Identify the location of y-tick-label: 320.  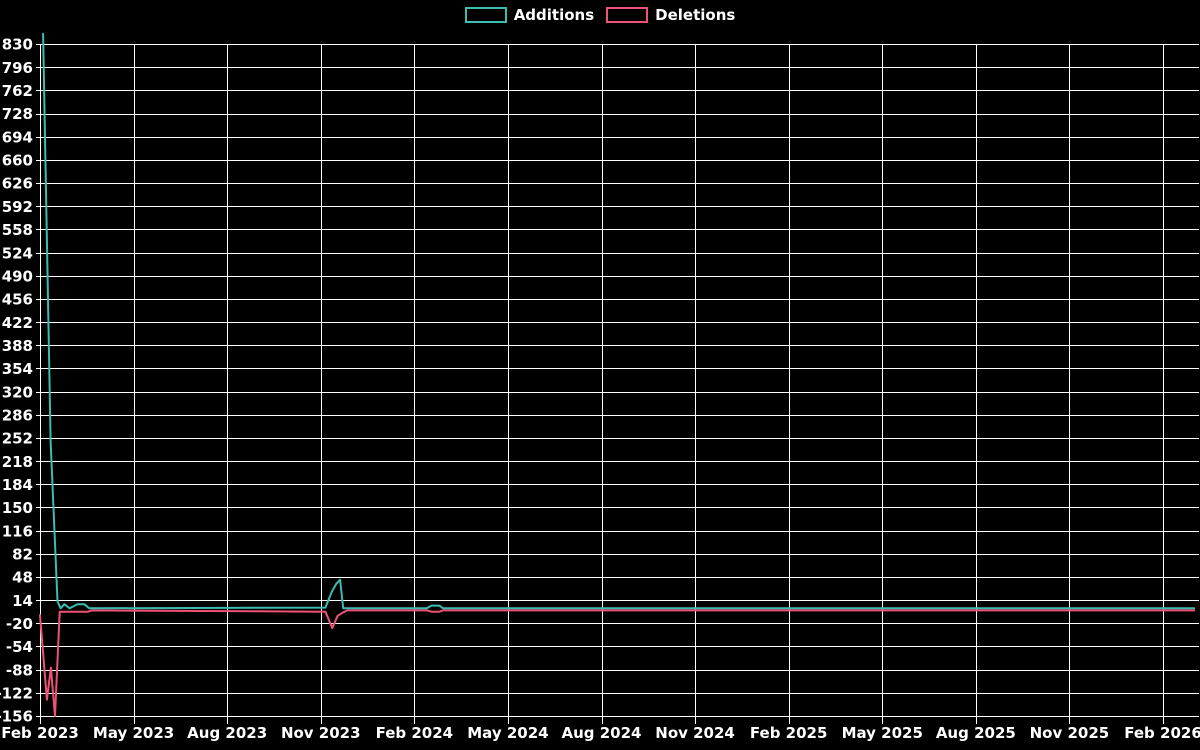
(17, 392).